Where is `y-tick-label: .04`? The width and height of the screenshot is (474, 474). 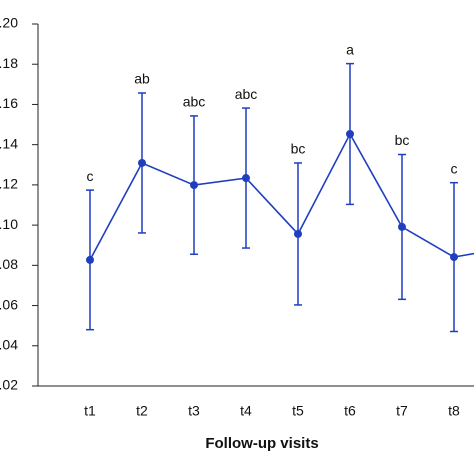
y-tick-label: .04 is located at coordinates (9, 344).